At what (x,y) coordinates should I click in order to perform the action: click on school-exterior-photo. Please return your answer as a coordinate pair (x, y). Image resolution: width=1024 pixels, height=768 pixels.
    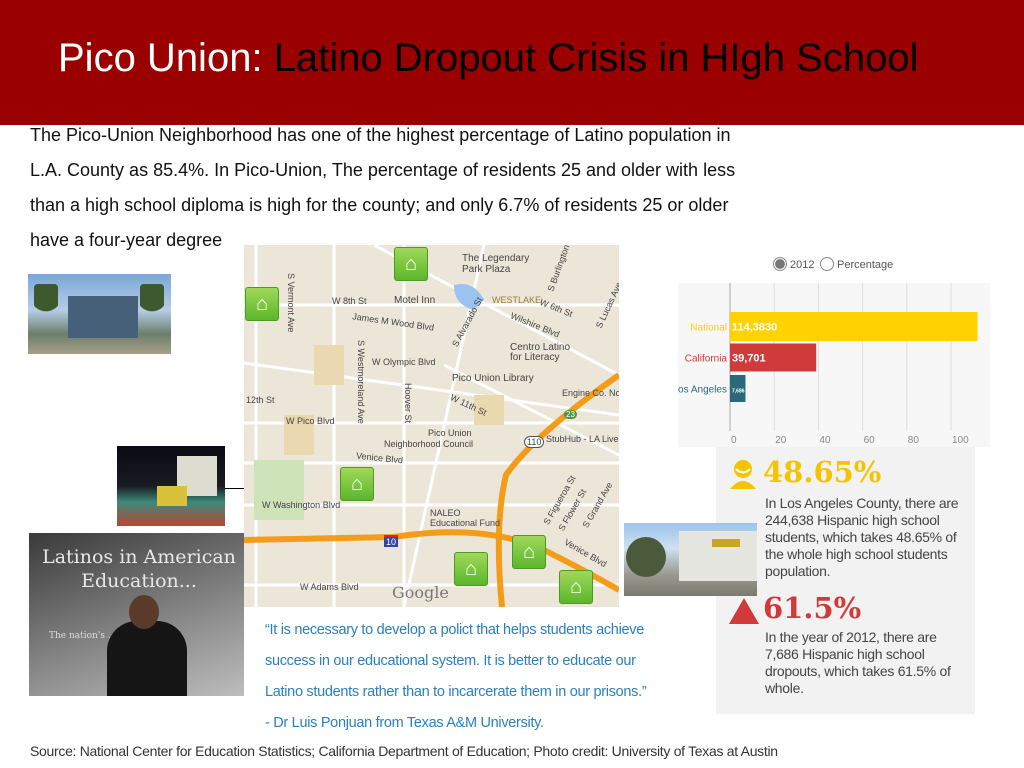
    Looking at the image, I should click on (690, 559).